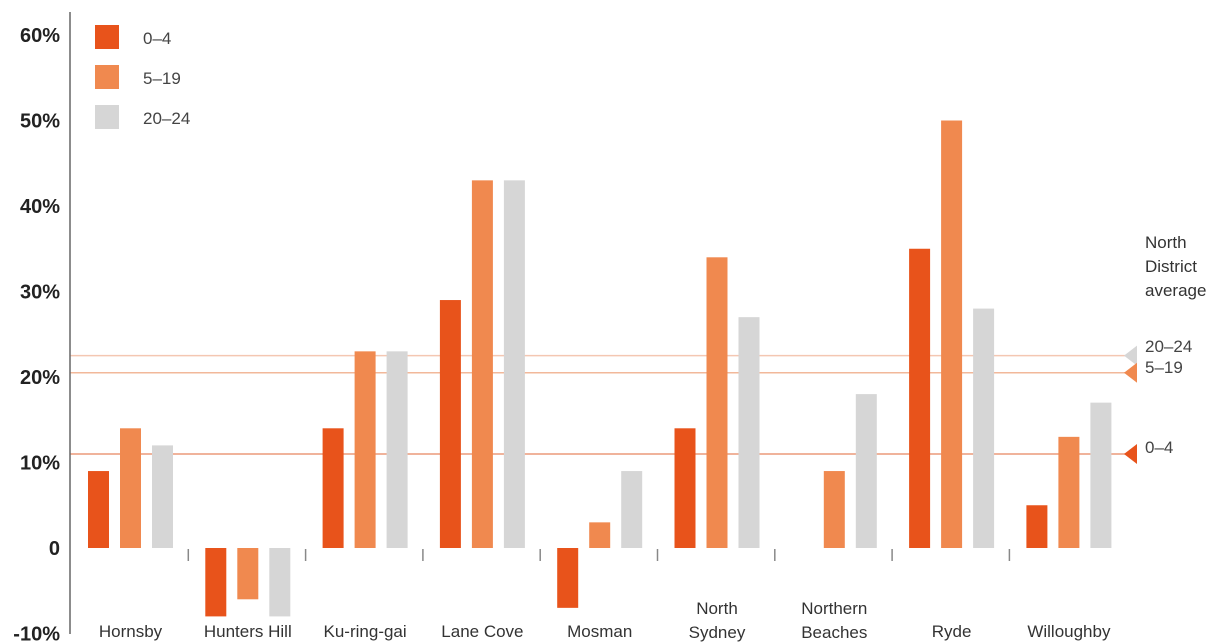  Describe the element at coordinates (834, 620) in the screenshot. I see `x-tick-label: Northern Beaches` at that location.